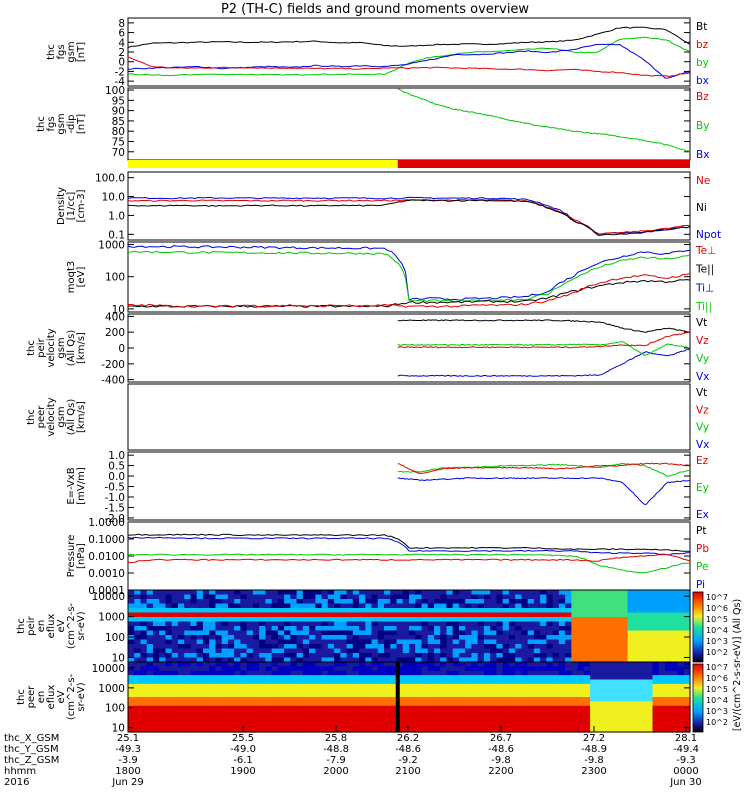 The height and width of the screenshot is (800, 750). What do you see at coordinates (409, 61) in the screenshot?
I see `series-line` at bounding box center [409, 61].